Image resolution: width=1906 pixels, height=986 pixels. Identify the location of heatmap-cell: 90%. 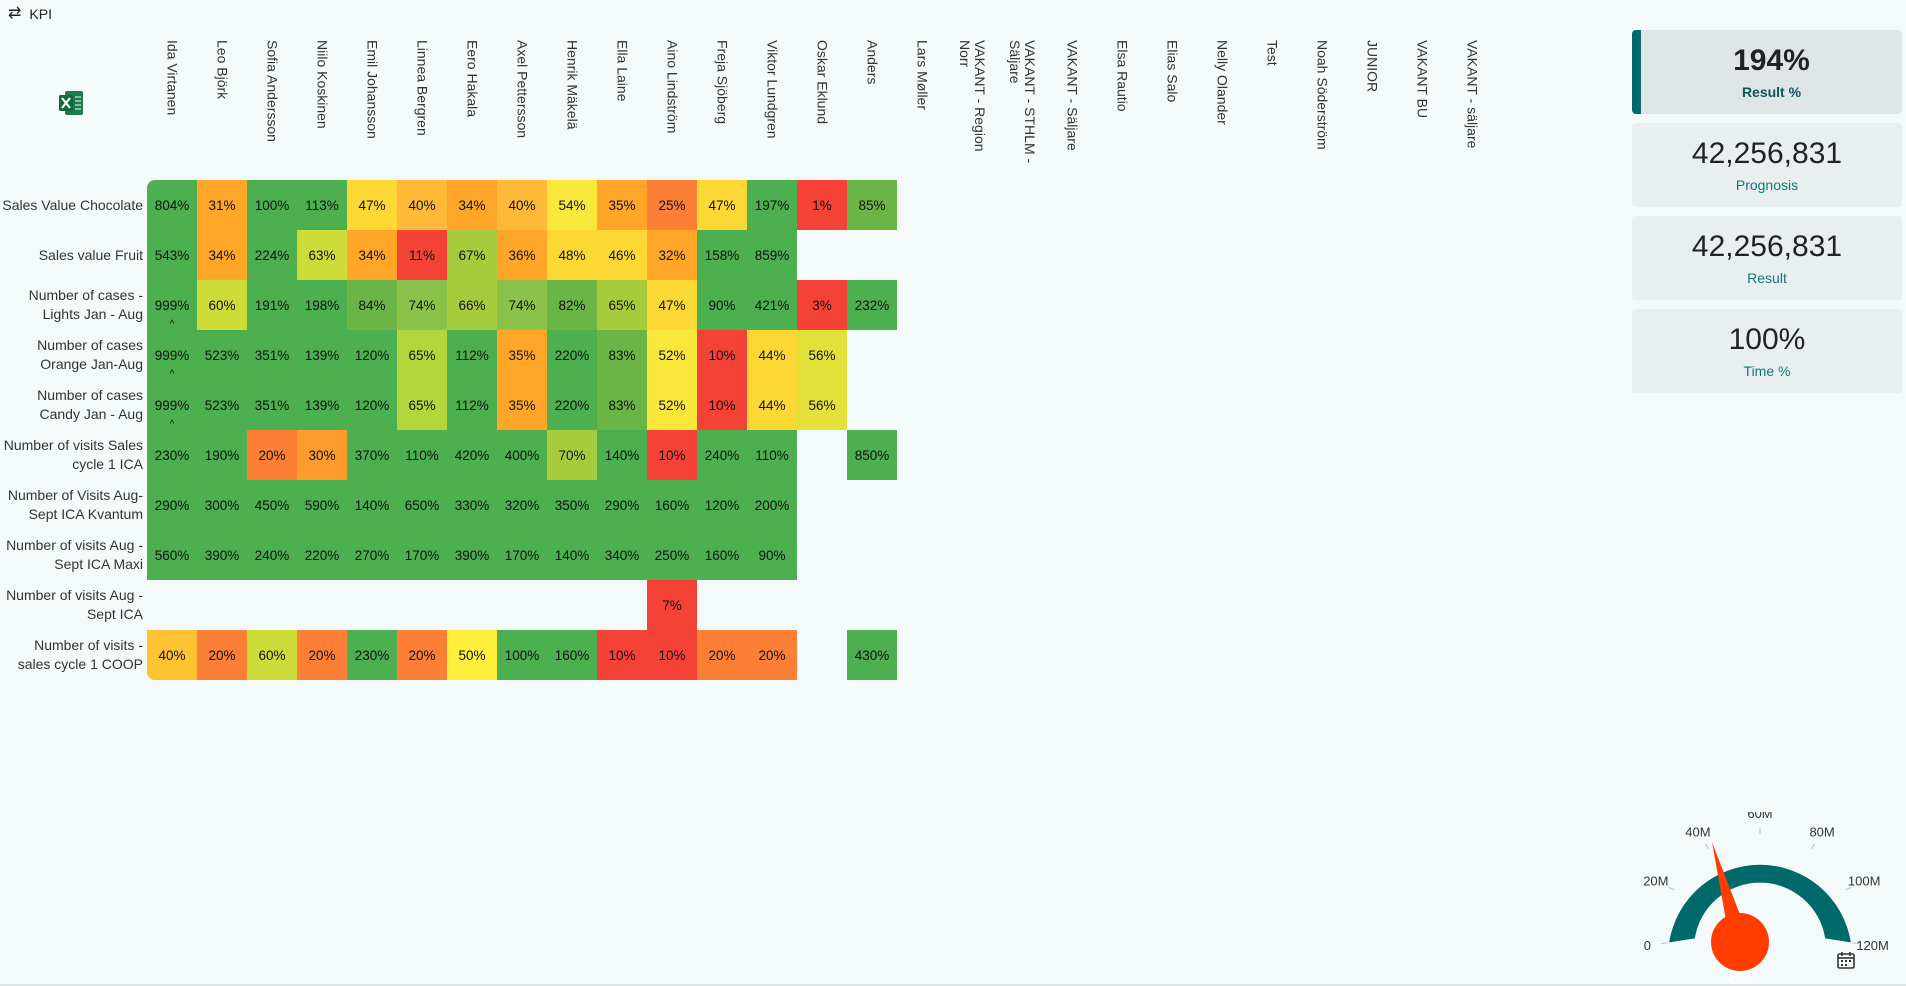
(772, 555).